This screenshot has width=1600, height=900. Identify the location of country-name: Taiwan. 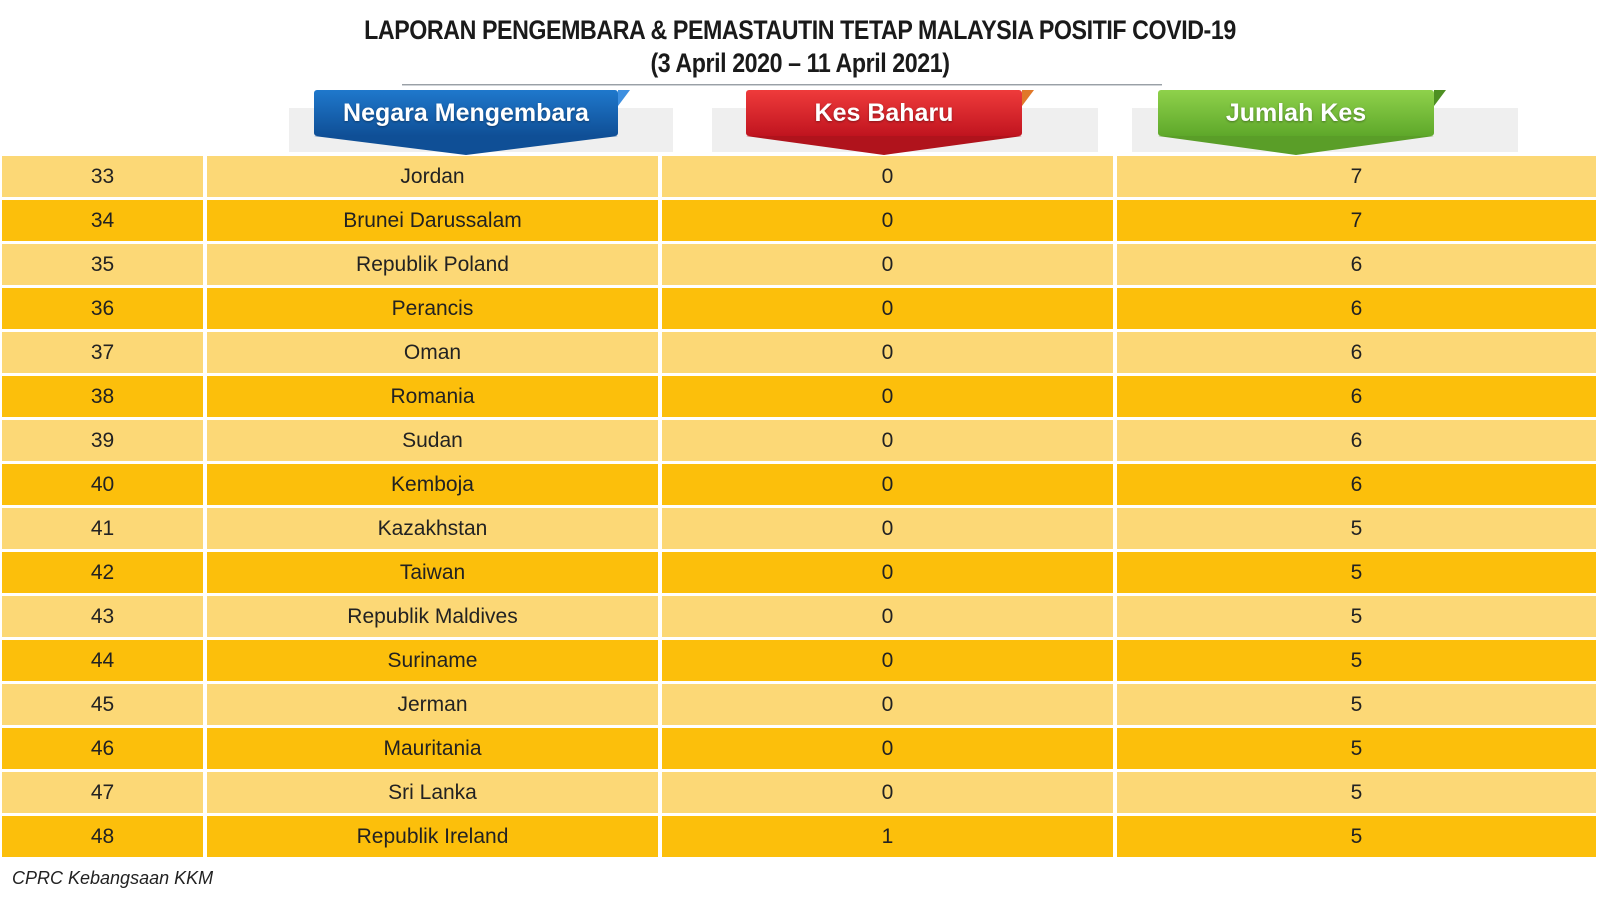
(432, 572).